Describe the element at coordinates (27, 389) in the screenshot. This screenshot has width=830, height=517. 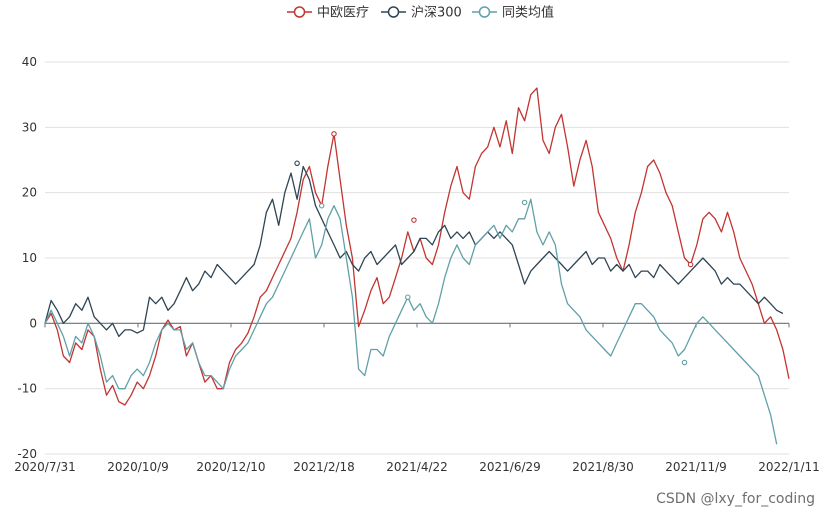
I see `y-tick-label: -10` at that location.